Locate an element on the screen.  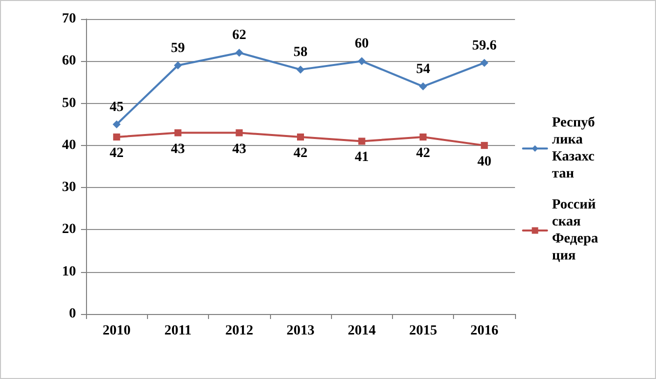
x-tick-label: 2014 is located at coordinates (362, 331).